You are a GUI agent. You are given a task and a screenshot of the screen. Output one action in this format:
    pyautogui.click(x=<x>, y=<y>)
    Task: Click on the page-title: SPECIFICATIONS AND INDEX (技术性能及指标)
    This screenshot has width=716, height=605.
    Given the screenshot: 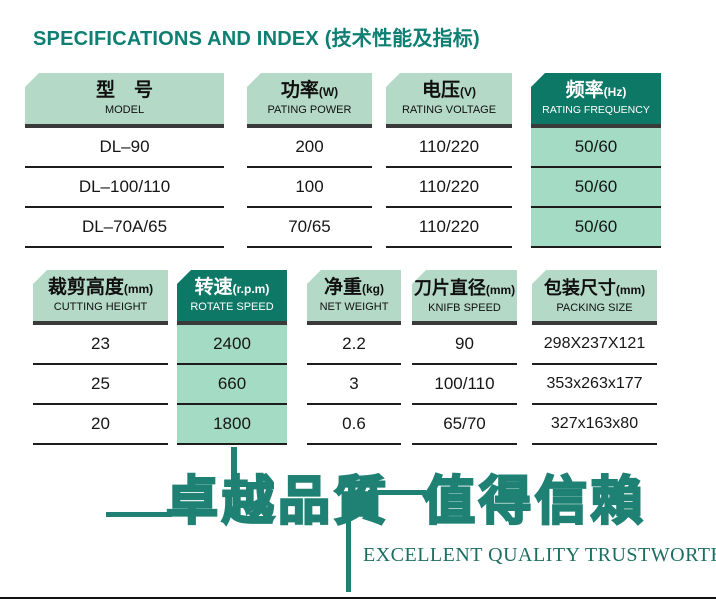 What is the action you would take?
    pyautogui.click(x=256, y=39)
    